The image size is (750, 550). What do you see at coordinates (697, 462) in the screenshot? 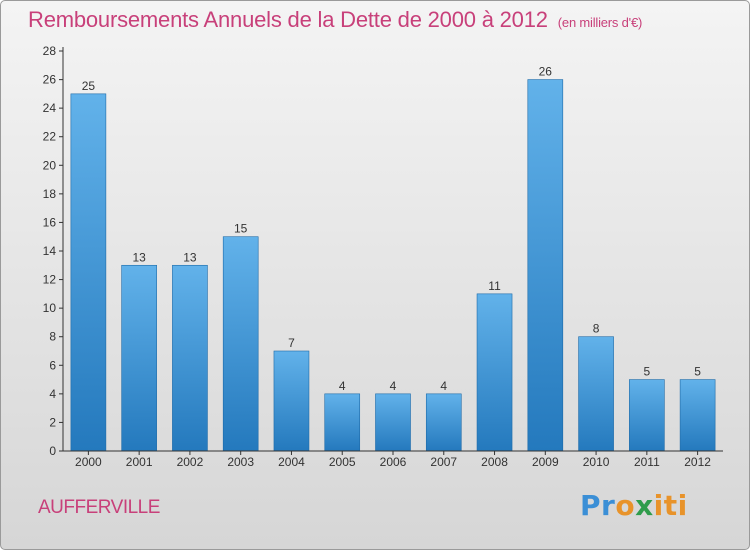
I see `x-tick-label: 2012` at bounding box center [697, 462].